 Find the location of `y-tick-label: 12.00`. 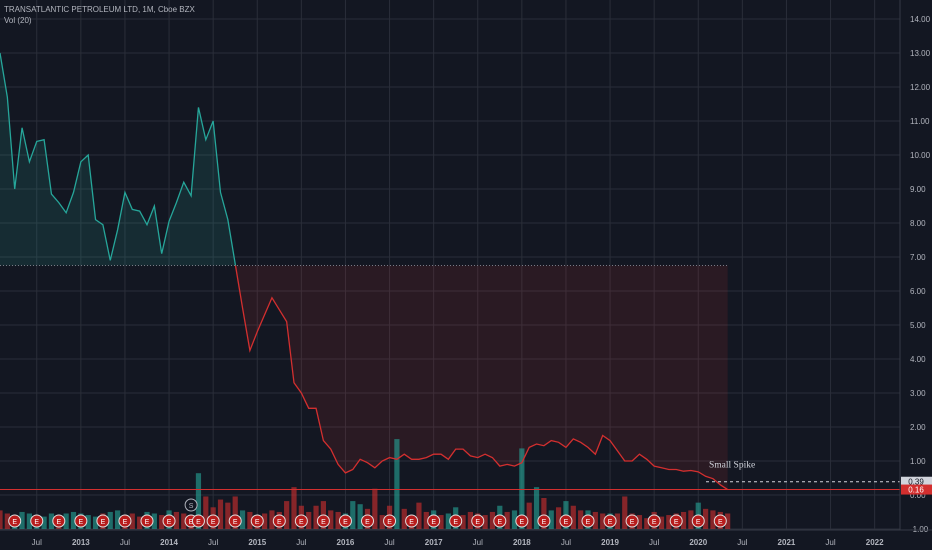

y-tick-label: 12.00 is located at coordinates (920, 87).